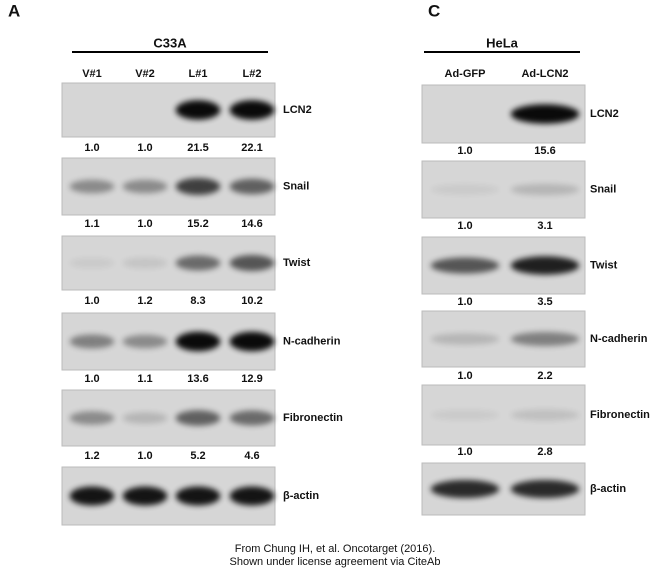 The height and width of the screenshot is (573, 671). What do you see at coordinates (252, 74) in the screenshot?
I see `lane-label: L#2` at bounding box center [252, 74].